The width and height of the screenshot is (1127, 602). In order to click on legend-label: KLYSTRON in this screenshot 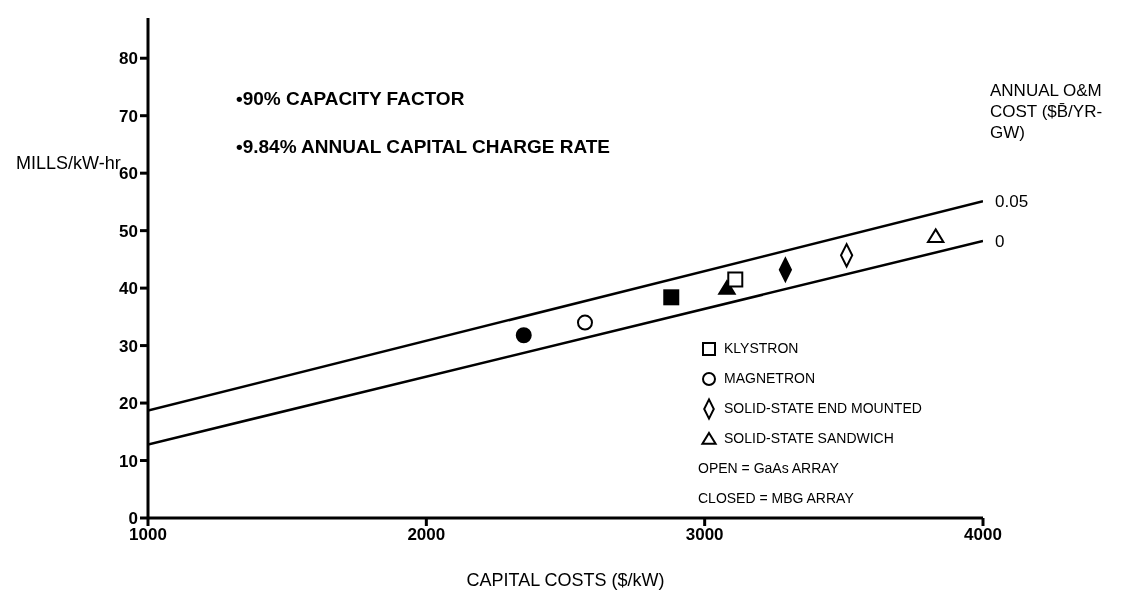, I will do `click(761, 348)`.